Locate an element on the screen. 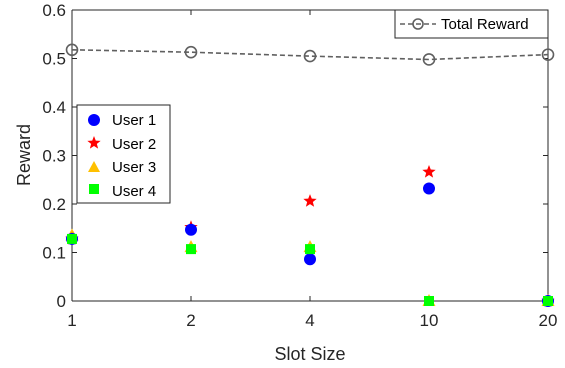  legend-user4-square-icon is located at coordinates (94, 189).